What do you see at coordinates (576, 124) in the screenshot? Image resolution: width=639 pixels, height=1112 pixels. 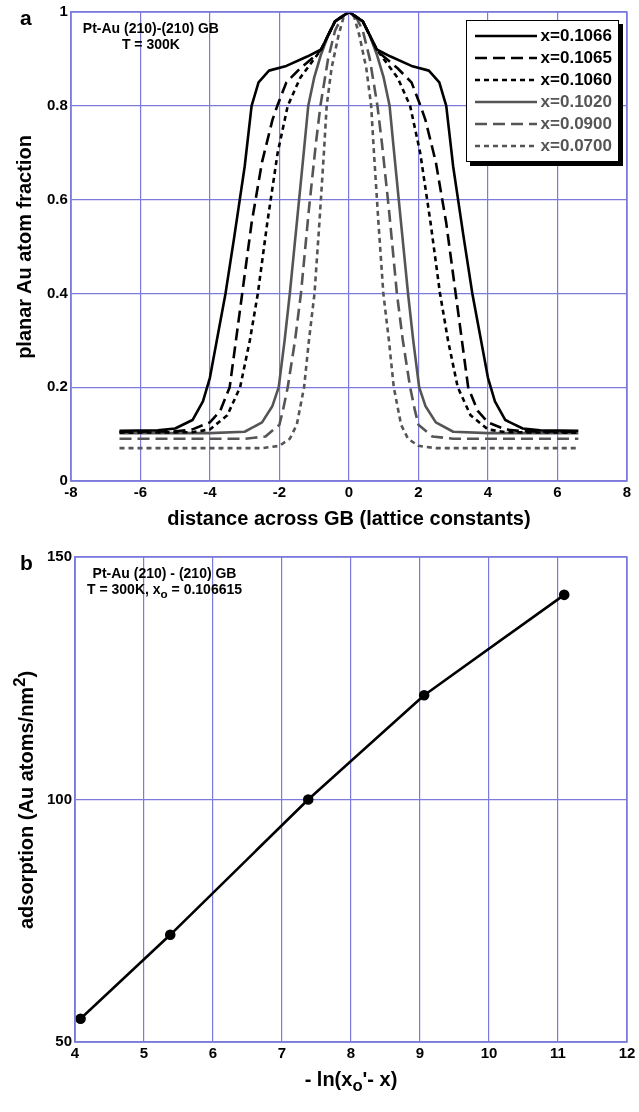 I see `legend-label: x=0.0900` at bounding box center [576, 124].